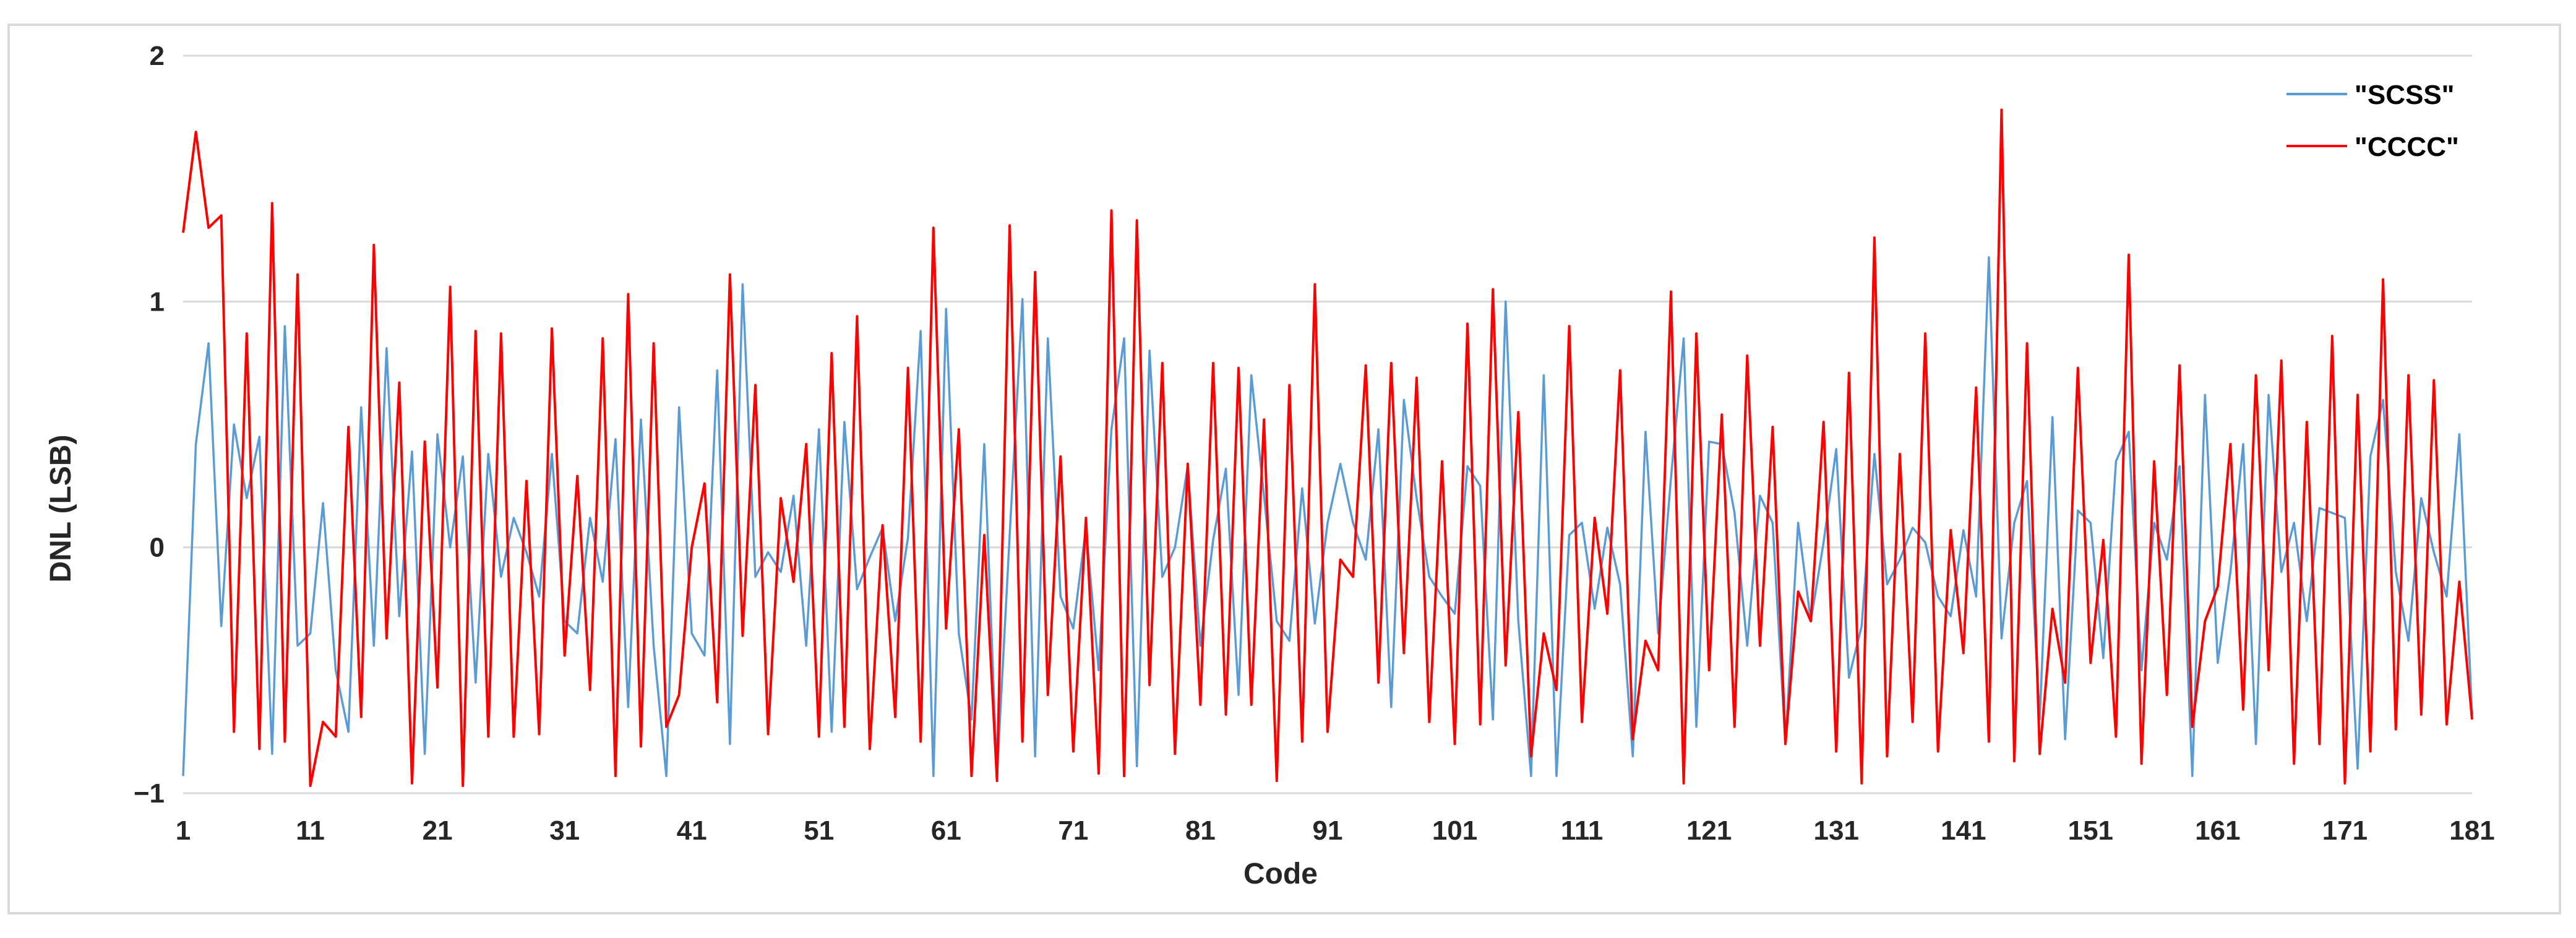  What do you see at coordinates (157, 302) in the screenshot?
I see `y-tick-label-1: 1` at bounding box center [157, 302].